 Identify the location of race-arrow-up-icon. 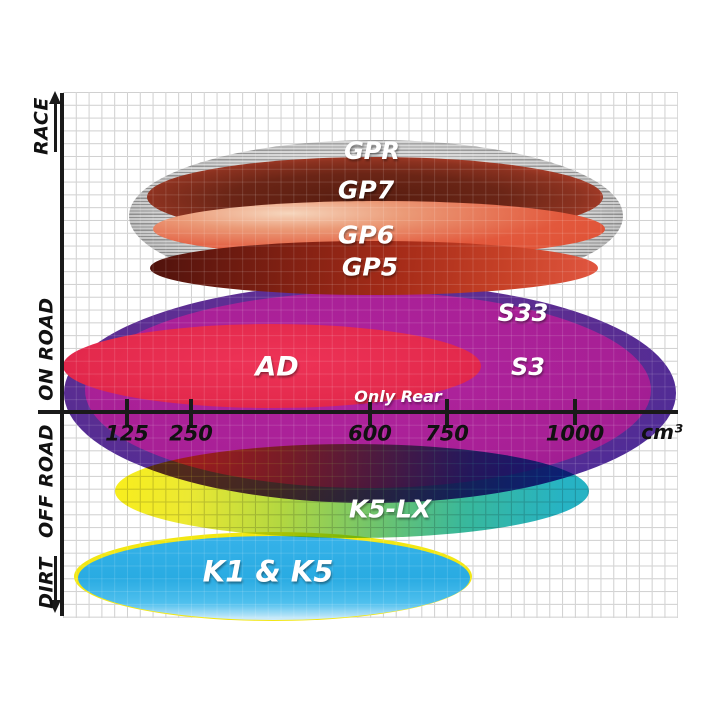
(54, 97).